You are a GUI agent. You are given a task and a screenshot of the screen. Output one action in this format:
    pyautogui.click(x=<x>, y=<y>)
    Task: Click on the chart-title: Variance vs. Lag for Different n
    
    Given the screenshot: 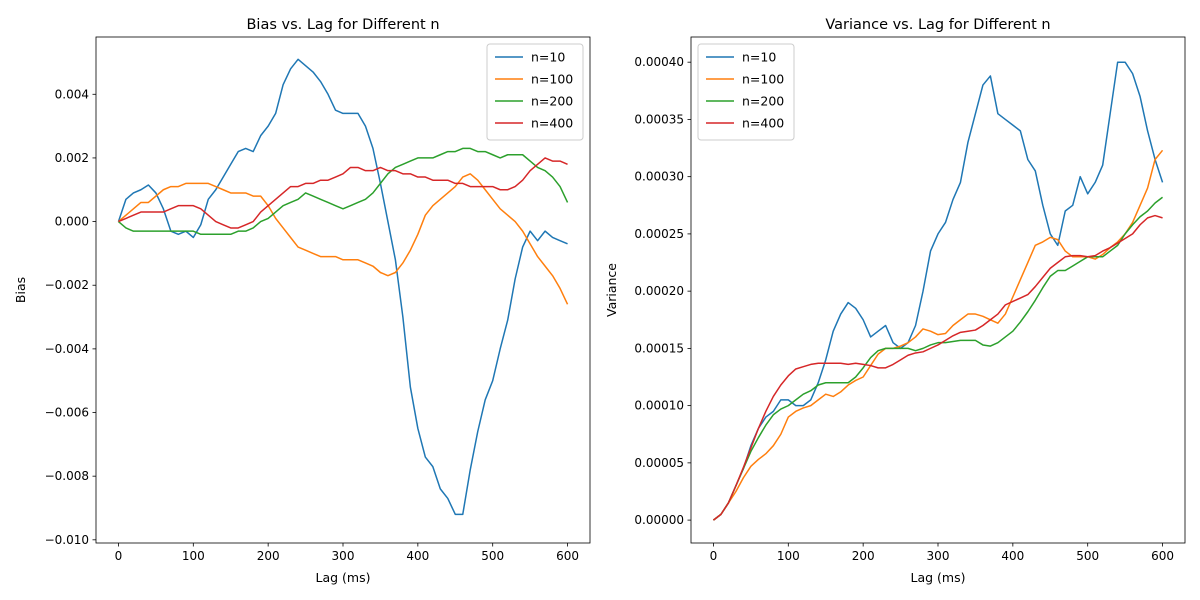 What is the action you would take?
    pyautogui.click(x=937, y=25)
    